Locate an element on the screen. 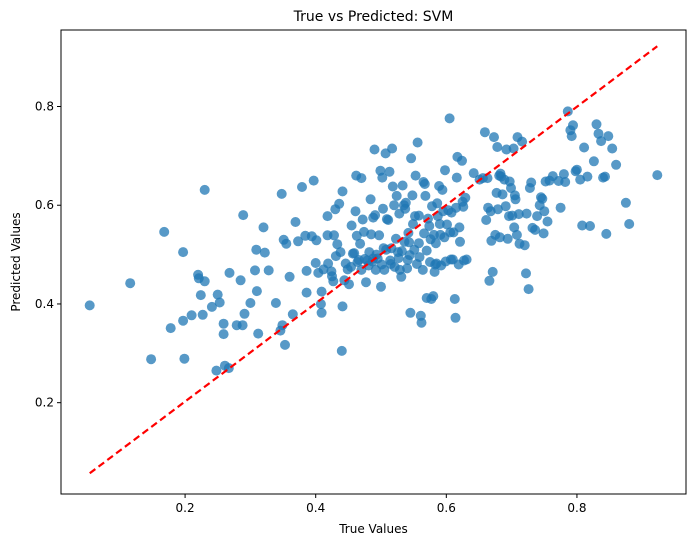 This screenshot has height=545, width=691. x-tick-label: 0.2 is located at coordinates (185, 508).